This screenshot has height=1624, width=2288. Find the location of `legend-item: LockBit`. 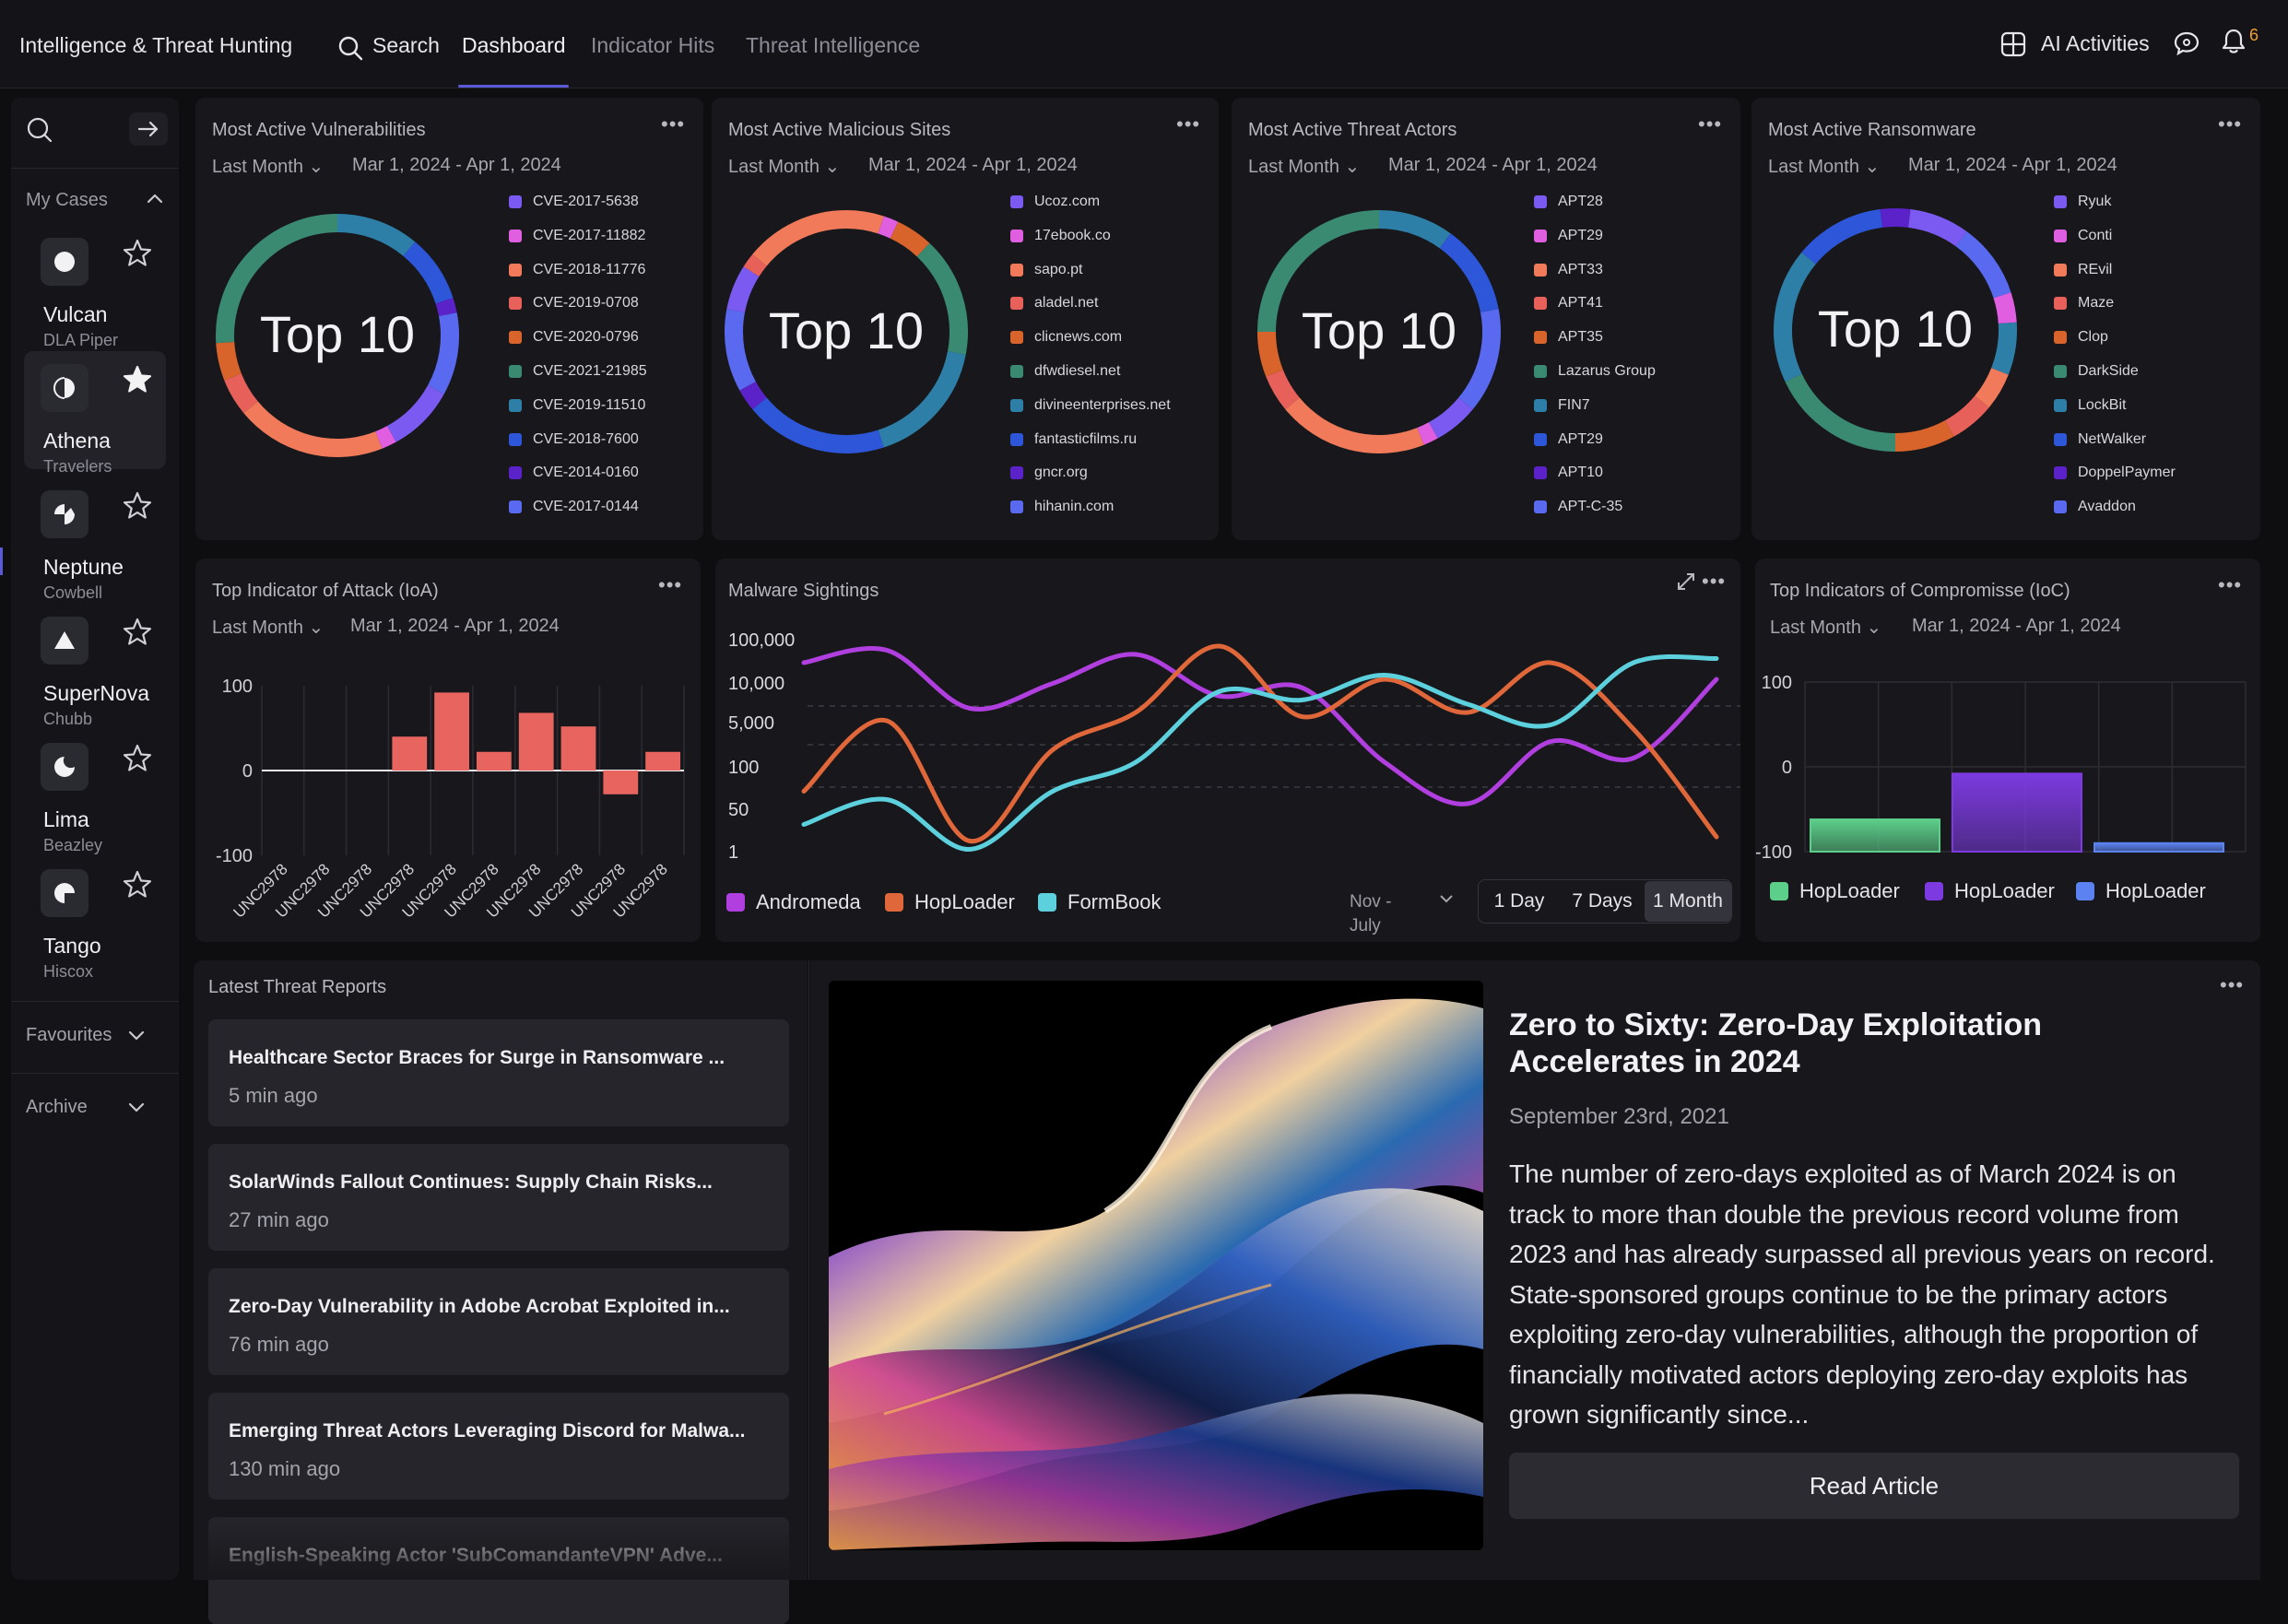

legend-item: LockBit is located at coordinates (2090, 405).